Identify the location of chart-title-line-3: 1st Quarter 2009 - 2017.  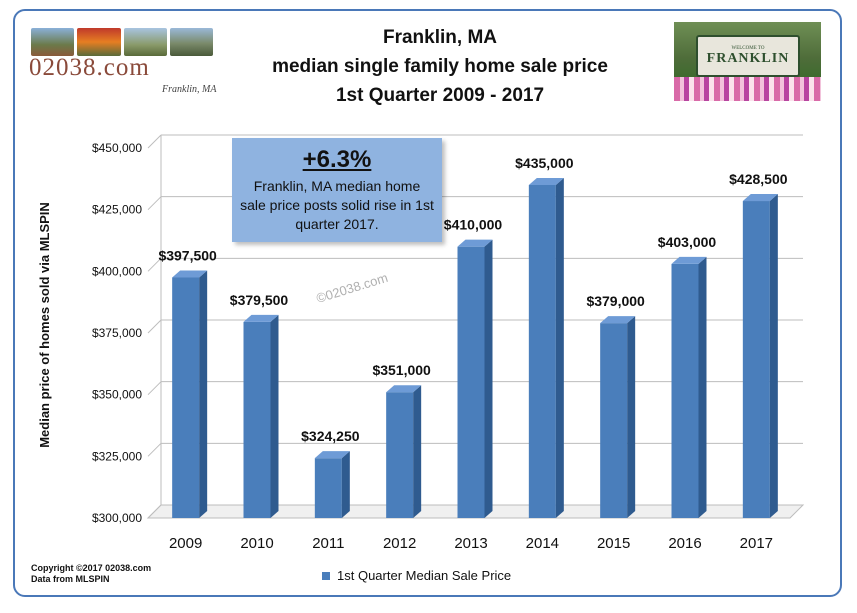
(440, 95).